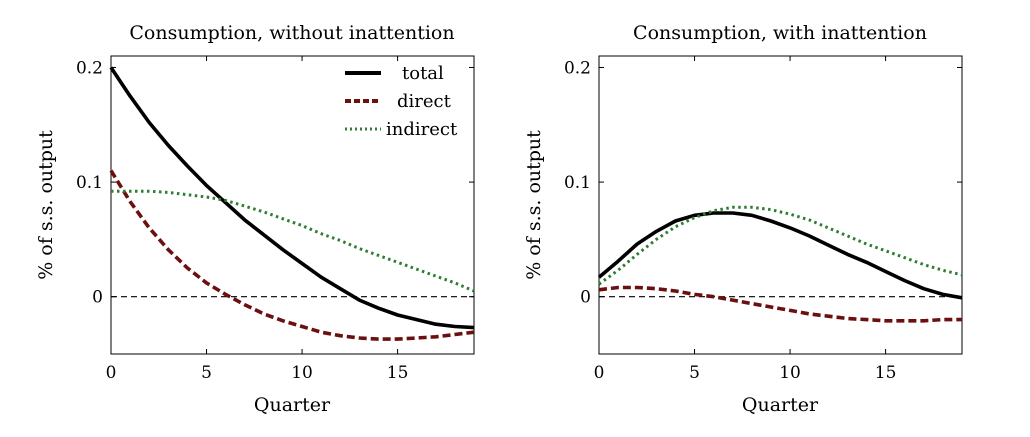 The height and width of the screenshot is (437, 1030). I want to click on legend: total direct indirect, so click(401, 101).